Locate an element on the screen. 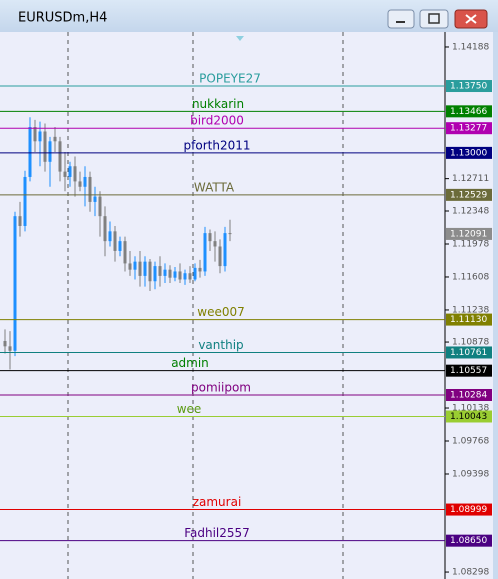  current-price-label: 1.12091 is located at coordinates (468, 234).